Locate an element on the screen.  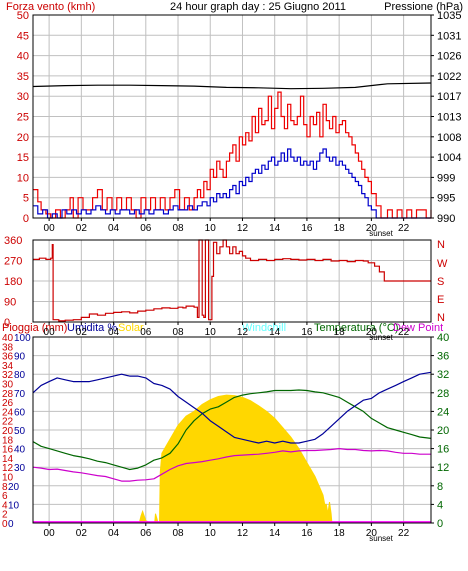
wind-axis-tick-label: 45 is located at coordinates (23, 36).